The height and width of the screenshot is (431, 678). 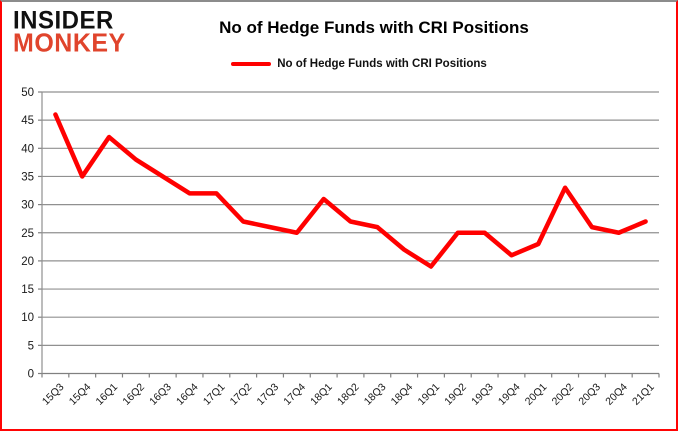 What do you see at coordinates (375, 394) in the screenshot?
I see `x-axis-label: 18Q3` at bounding box center [375, 394].